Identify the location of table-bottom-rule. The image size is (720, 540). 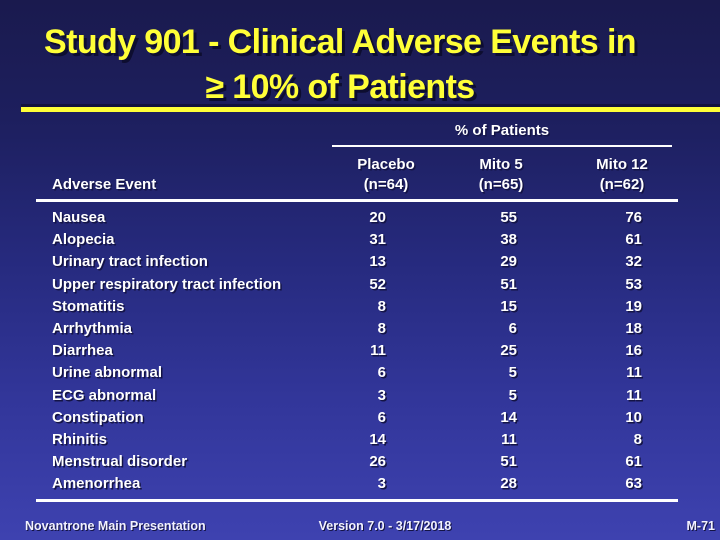
(357, 500).